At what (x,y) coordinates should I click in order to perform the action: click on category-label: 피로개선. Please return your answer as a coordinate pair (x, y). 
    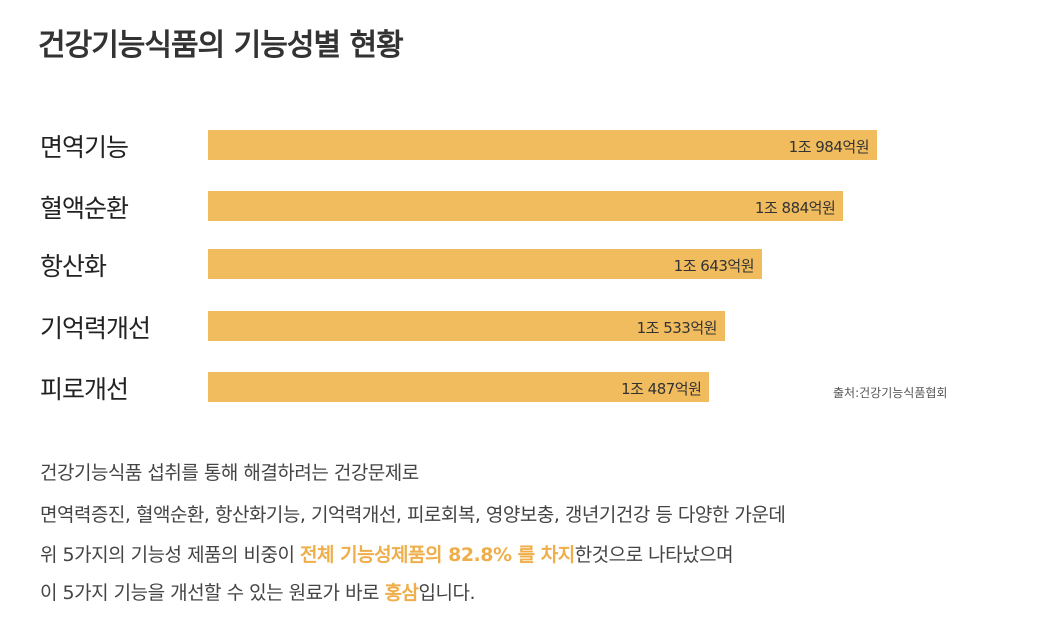
    Looking at the image, I should click on (84, 389).